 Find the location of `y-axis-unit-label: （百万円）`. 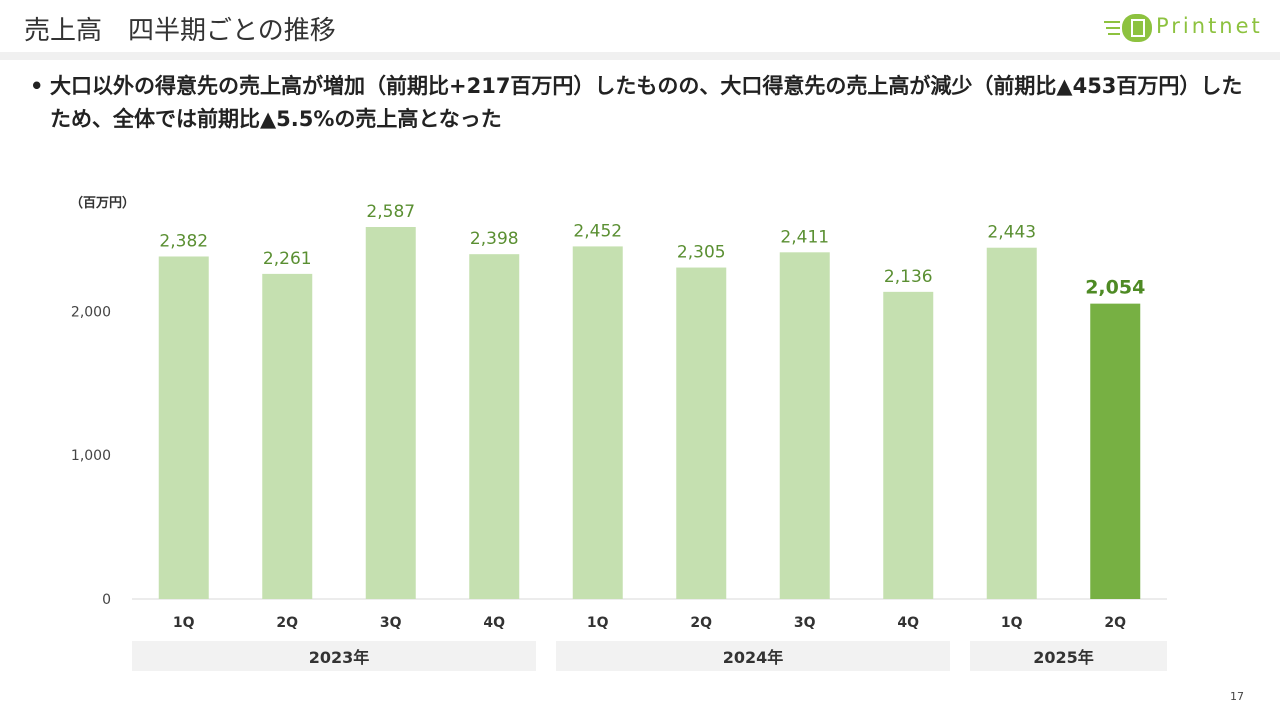

y-axis-unit-label: （百万円） is located at coordinates (103, 203).